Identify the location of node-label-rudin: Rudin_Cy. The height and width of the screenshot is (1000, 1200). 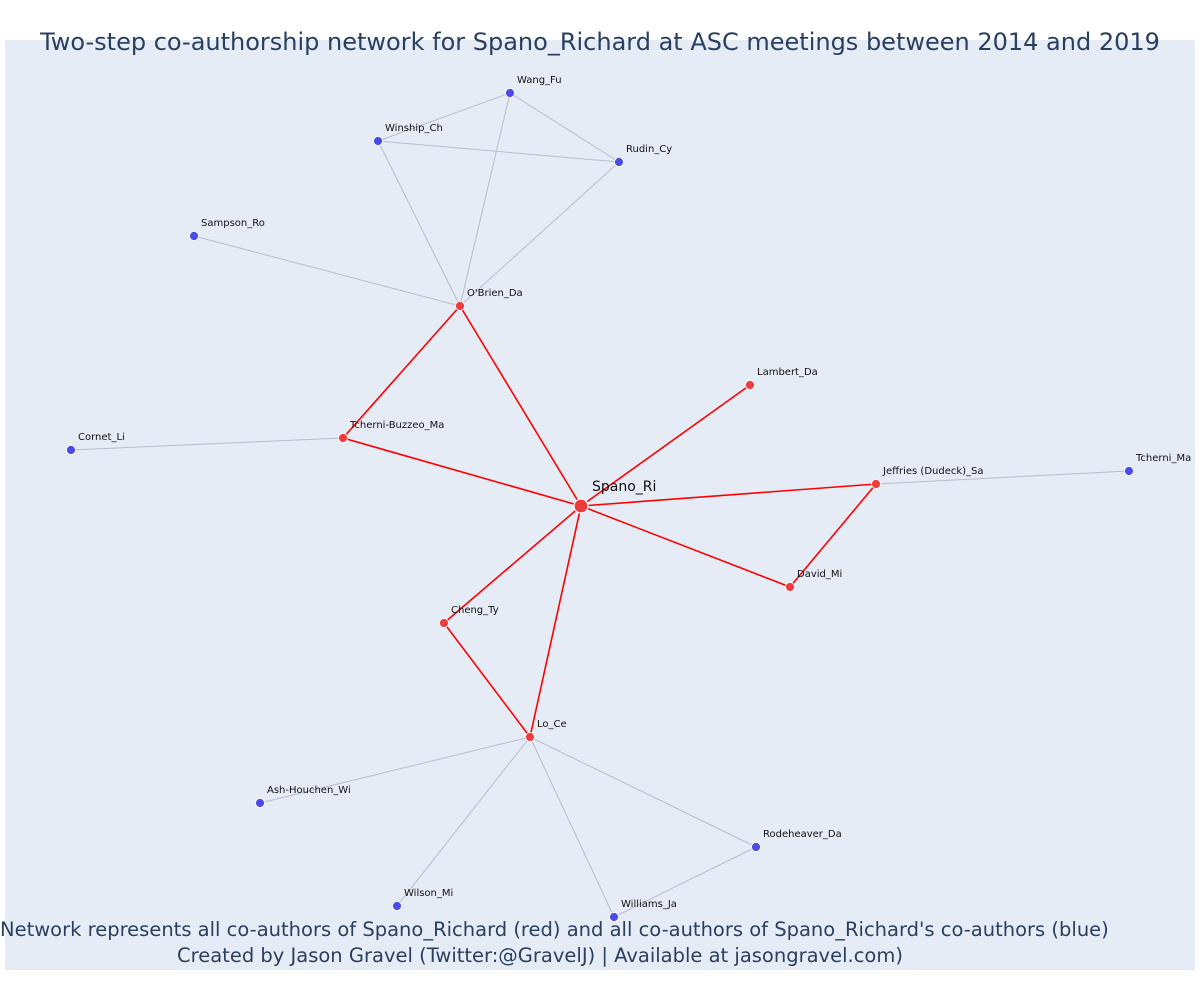
(649, 149).